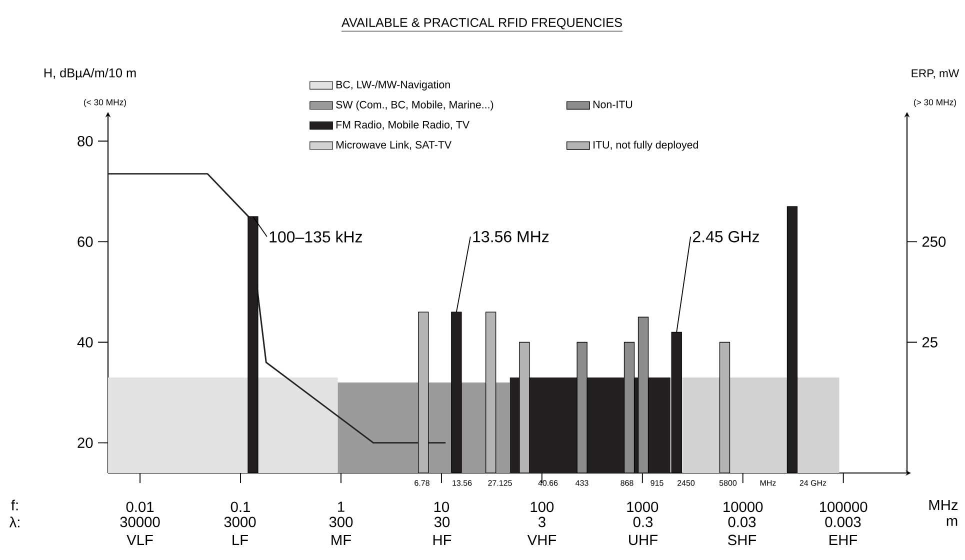 This screenshot has width=965, height=560. Describe the element at coordinates (582, 483) in the screenshot. I see `text: 433` at that location.